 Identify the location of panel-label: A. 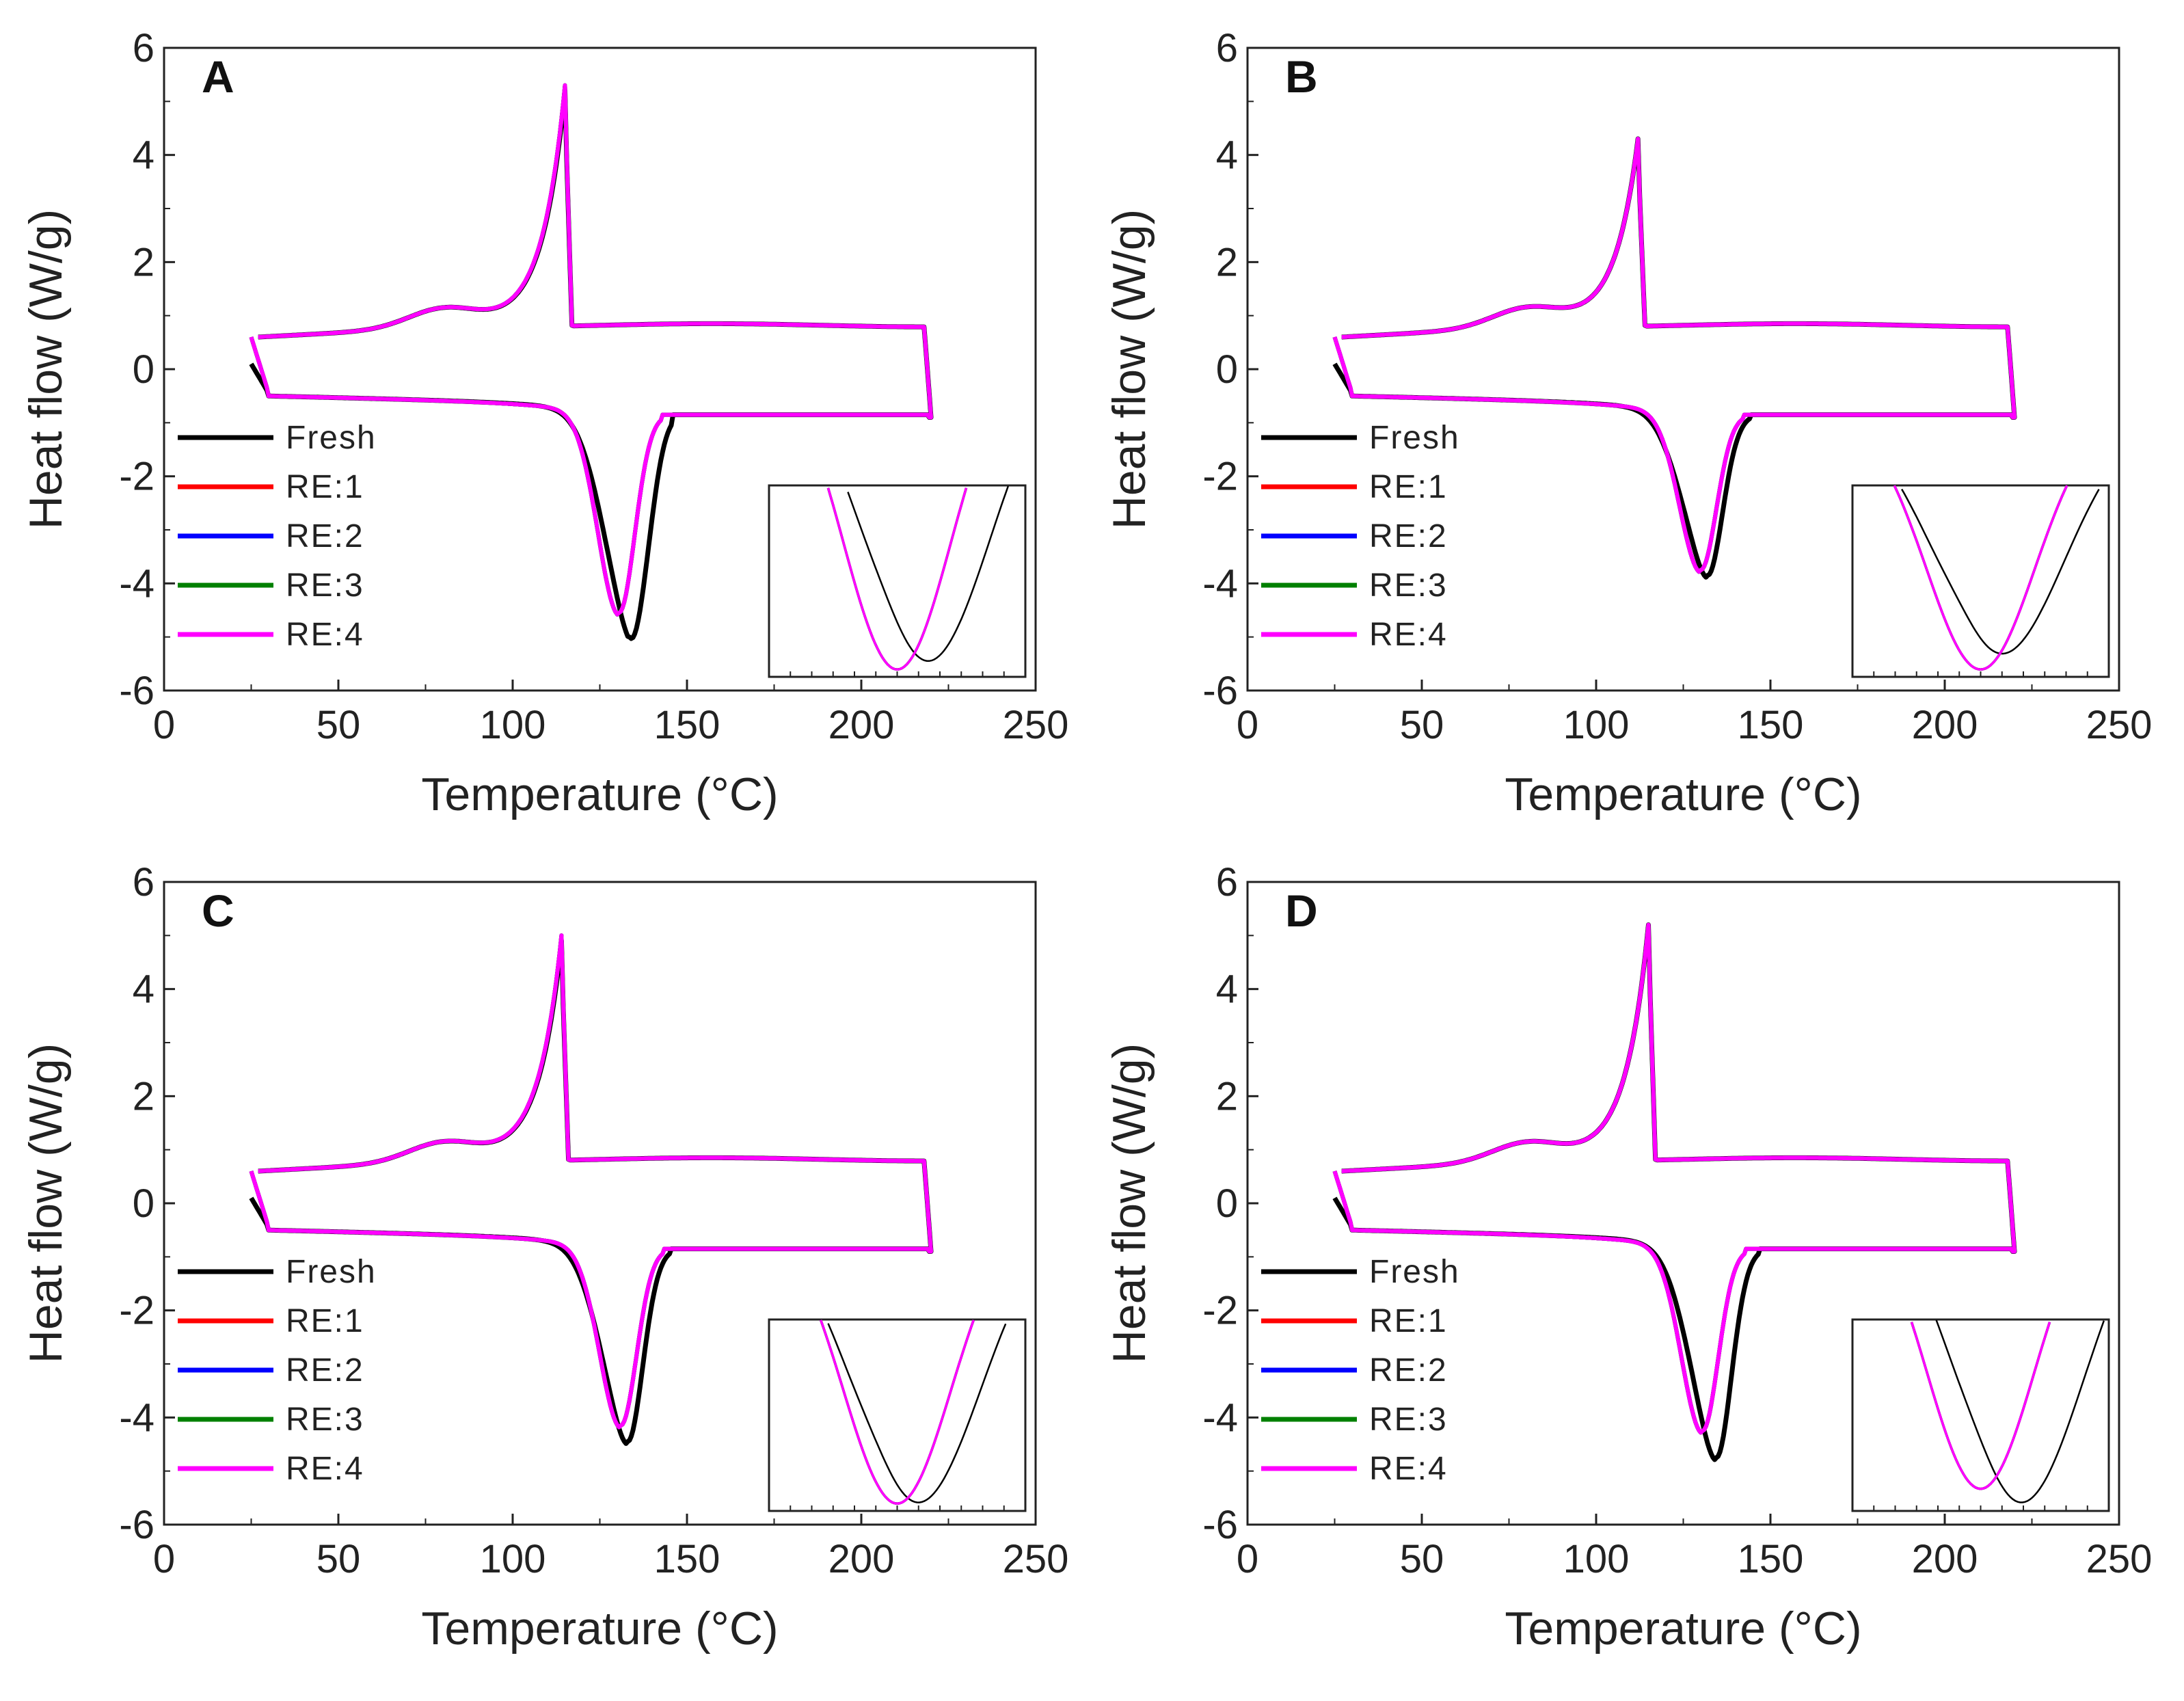
(218, 76).